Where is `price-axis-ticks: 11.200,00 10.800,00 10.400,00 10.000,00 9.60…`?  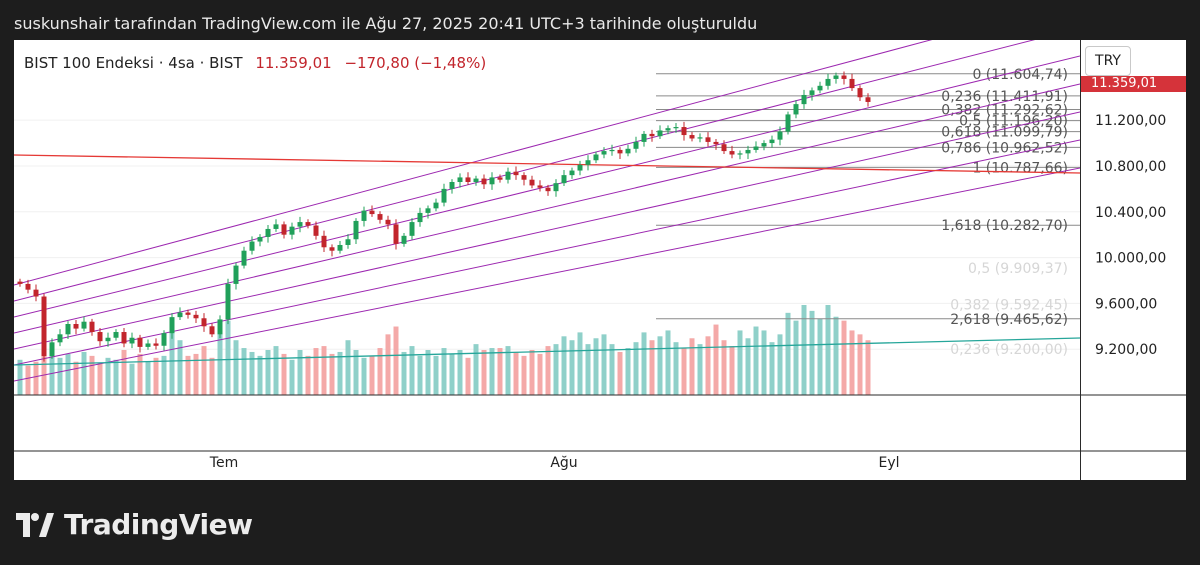 price-axis-ticks: 11.200,00 10.800,00 10.400,00 10.000,00 9.60… is located at coordinates (1133, 282).